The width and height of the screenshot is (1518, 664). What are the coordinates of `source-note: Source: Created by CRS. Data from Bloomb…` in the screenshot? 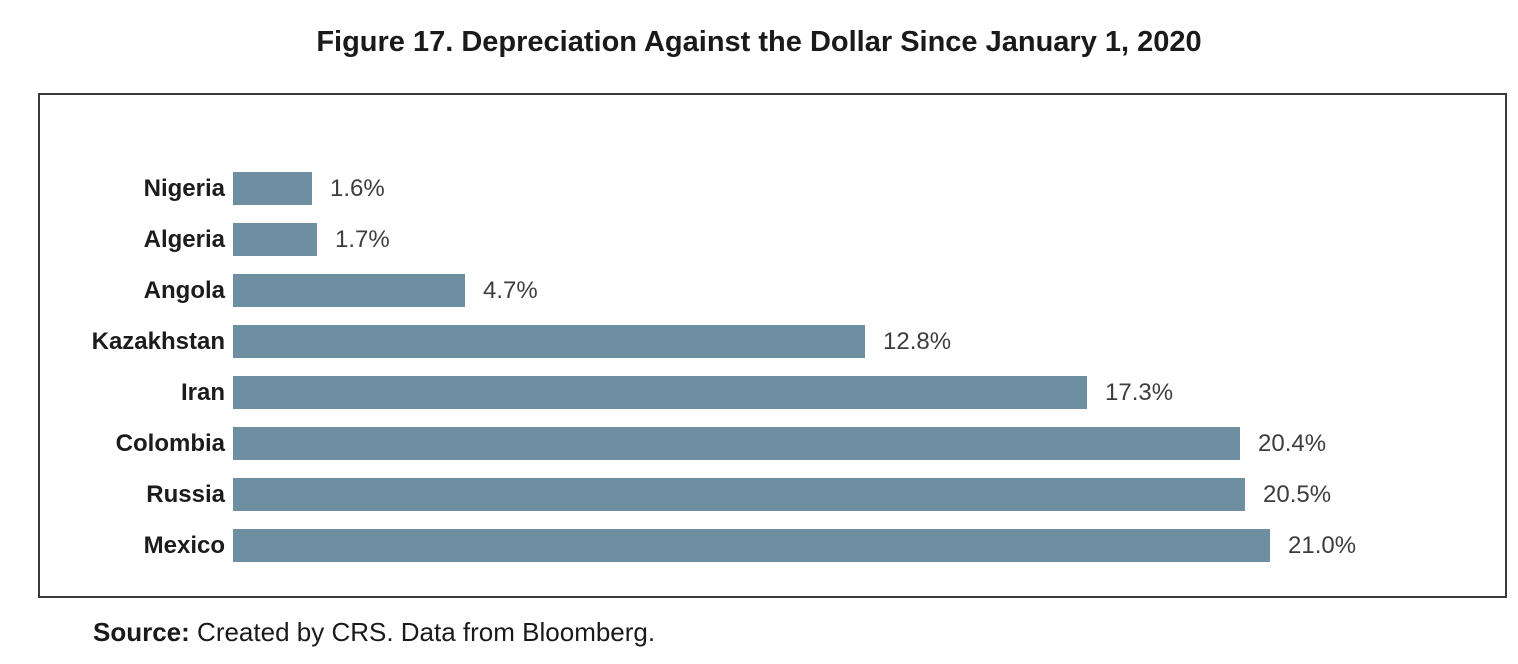 It's located at (374, 632).